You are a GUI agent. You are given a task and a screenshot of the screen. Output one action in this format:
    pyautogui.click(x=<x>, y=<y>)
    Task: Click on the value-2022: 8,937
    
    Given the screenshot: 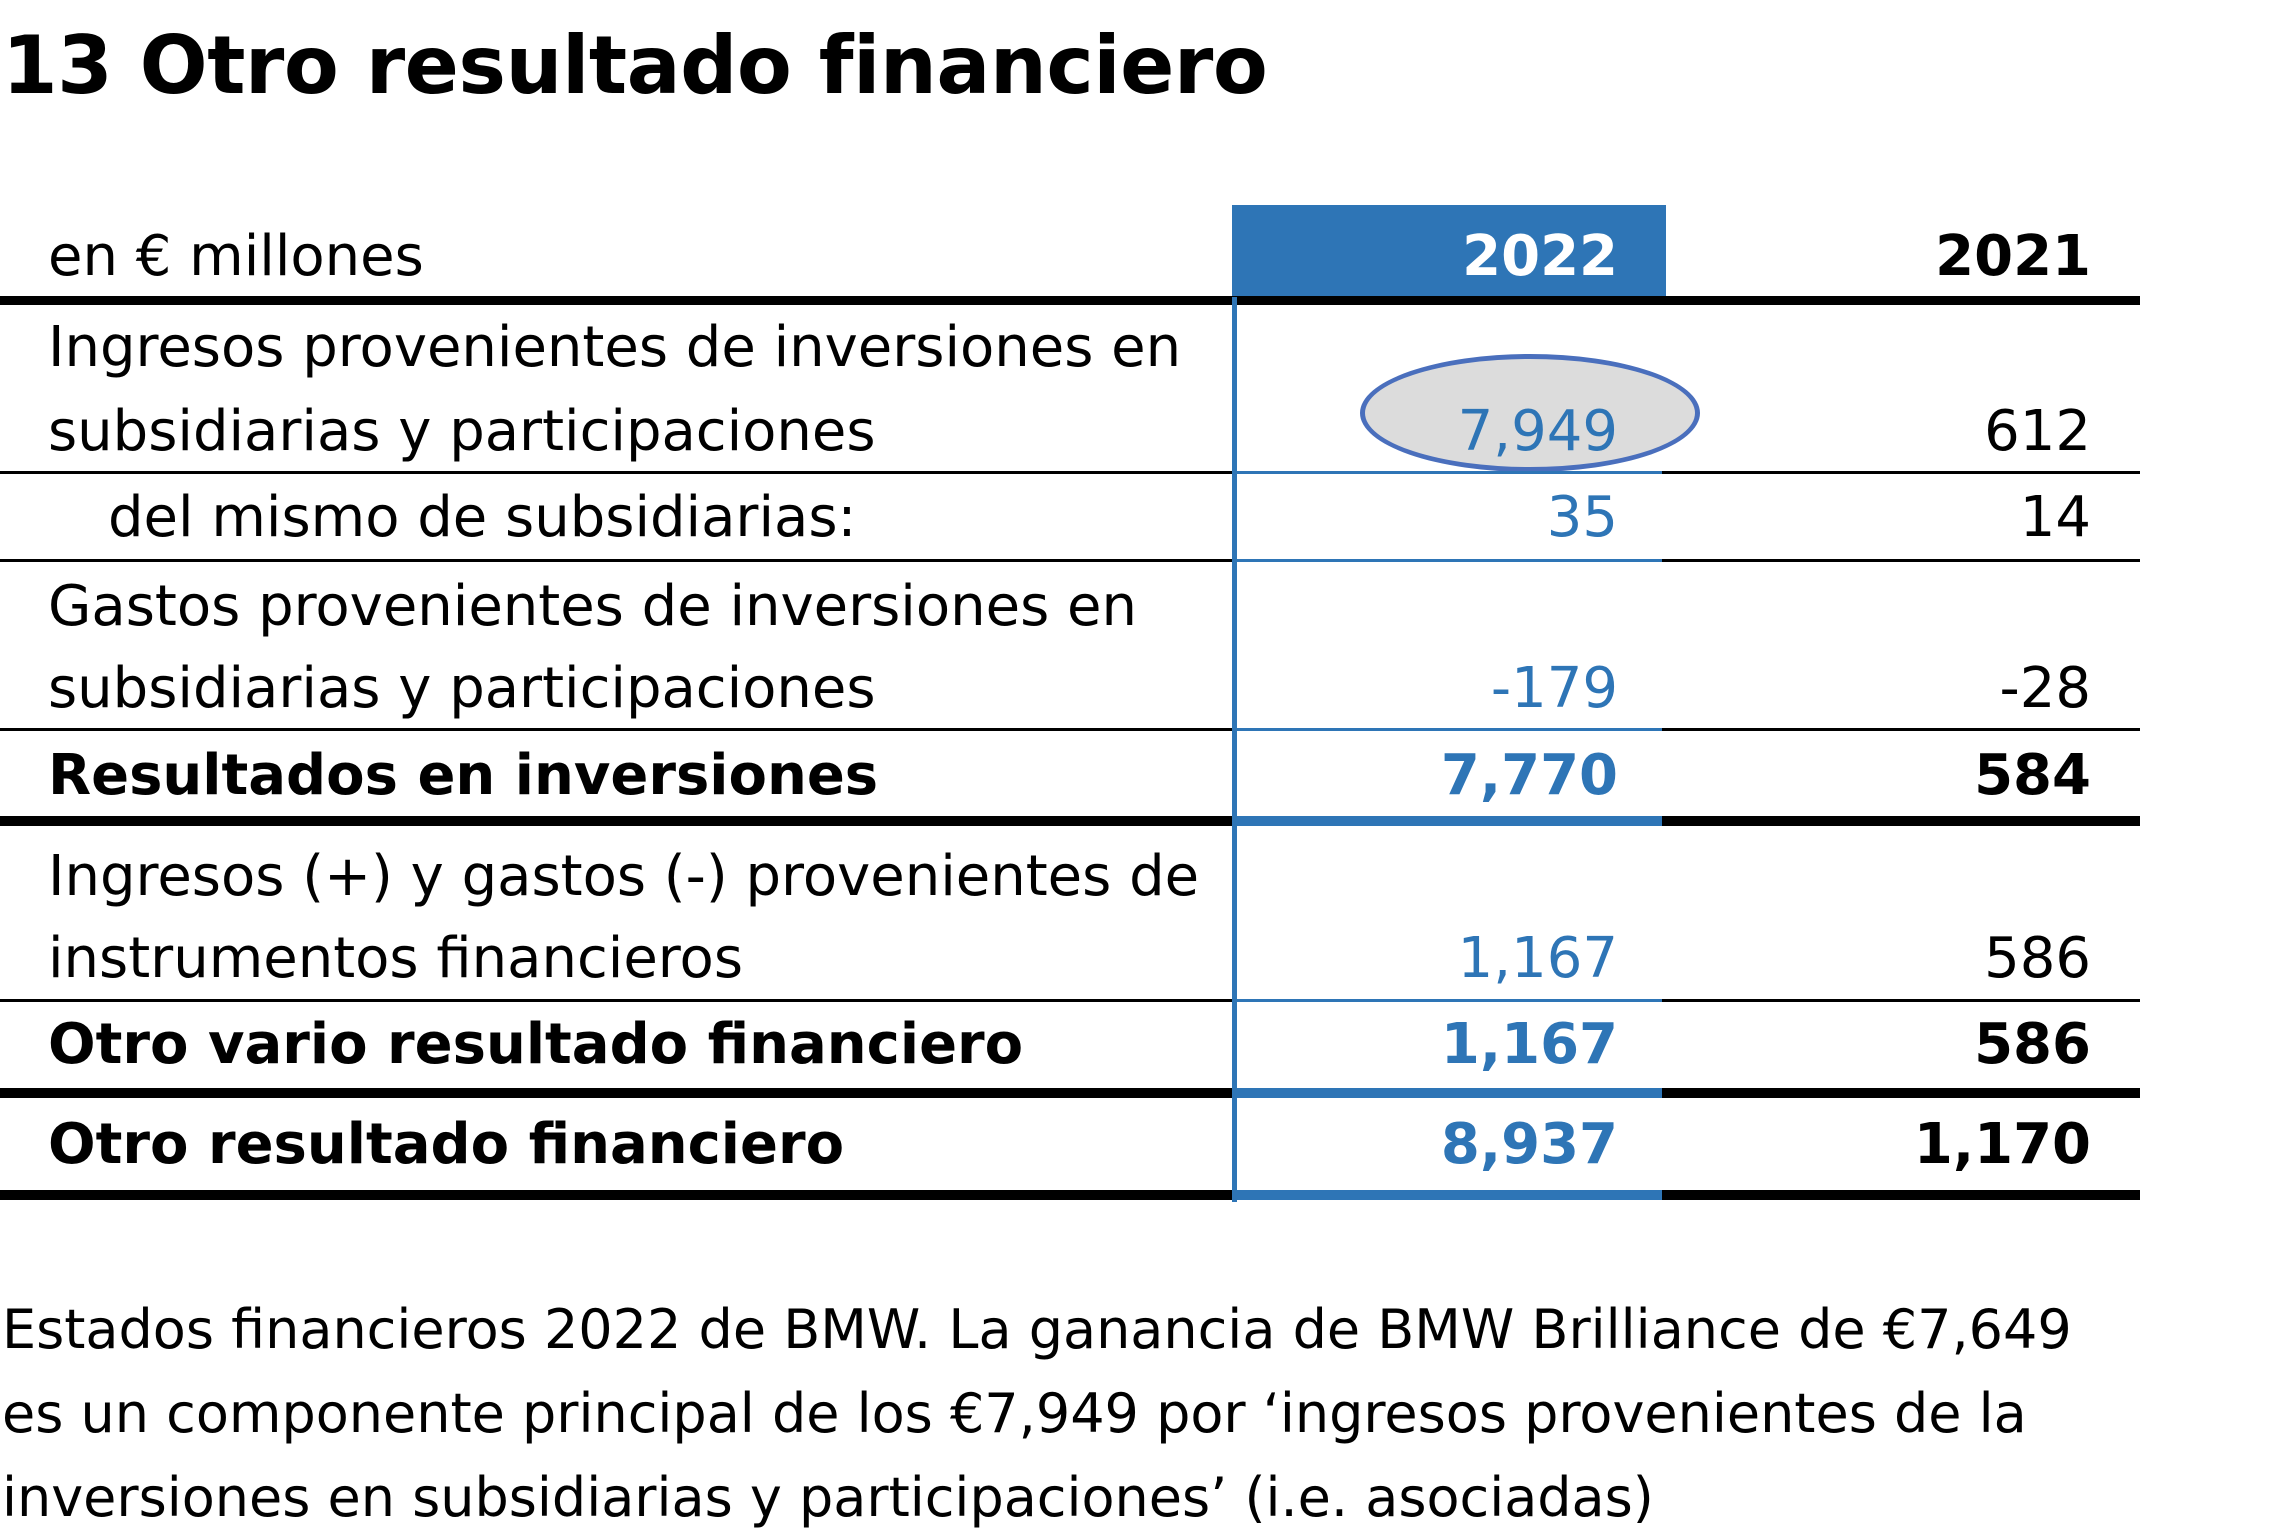 What is the action you would take?
    pyautogui.click(x=1529, y=1144)
    